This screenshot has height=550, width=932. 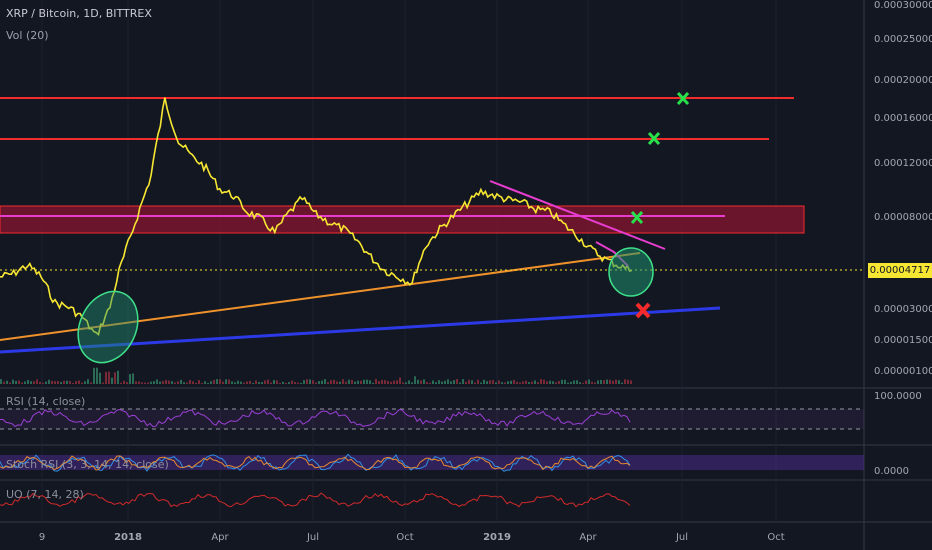 I want to click on magenta-trendline, so click(x=577, y=215).